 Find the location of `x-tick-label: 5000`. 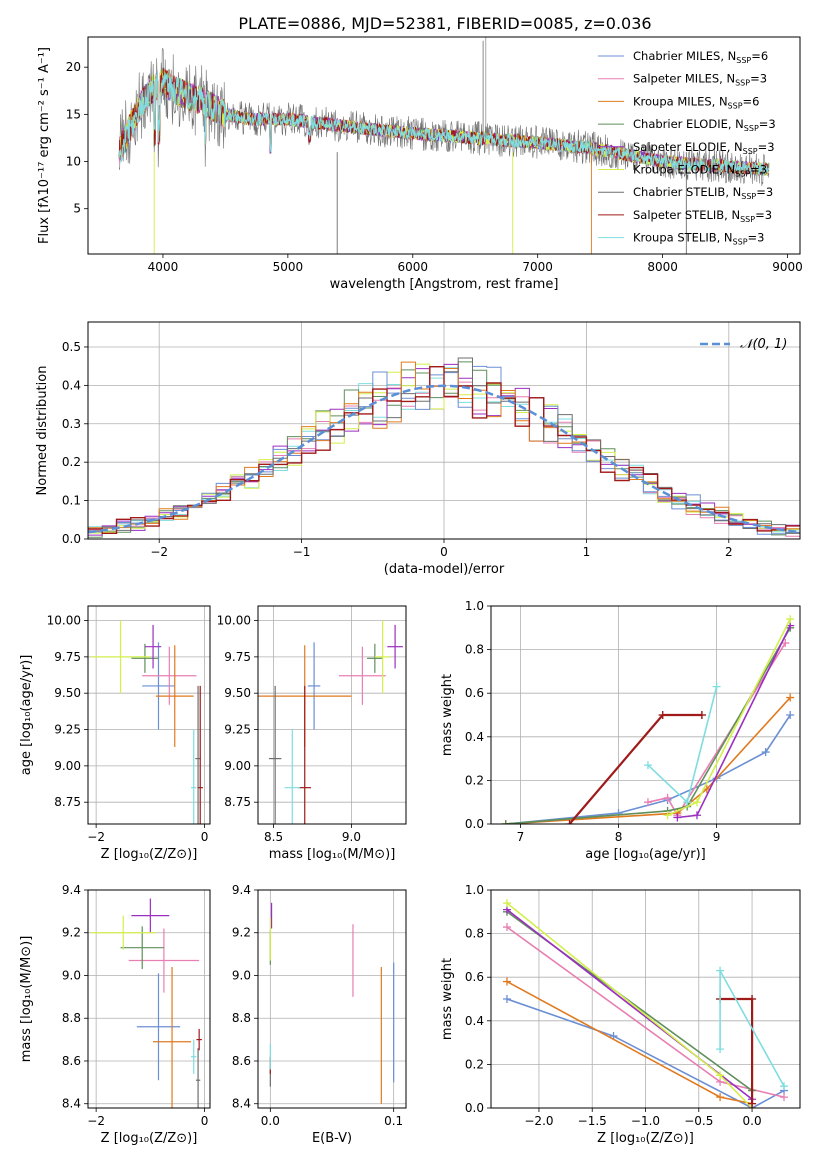

x-tick-label: 5000 is located at coordinates (288, 267).